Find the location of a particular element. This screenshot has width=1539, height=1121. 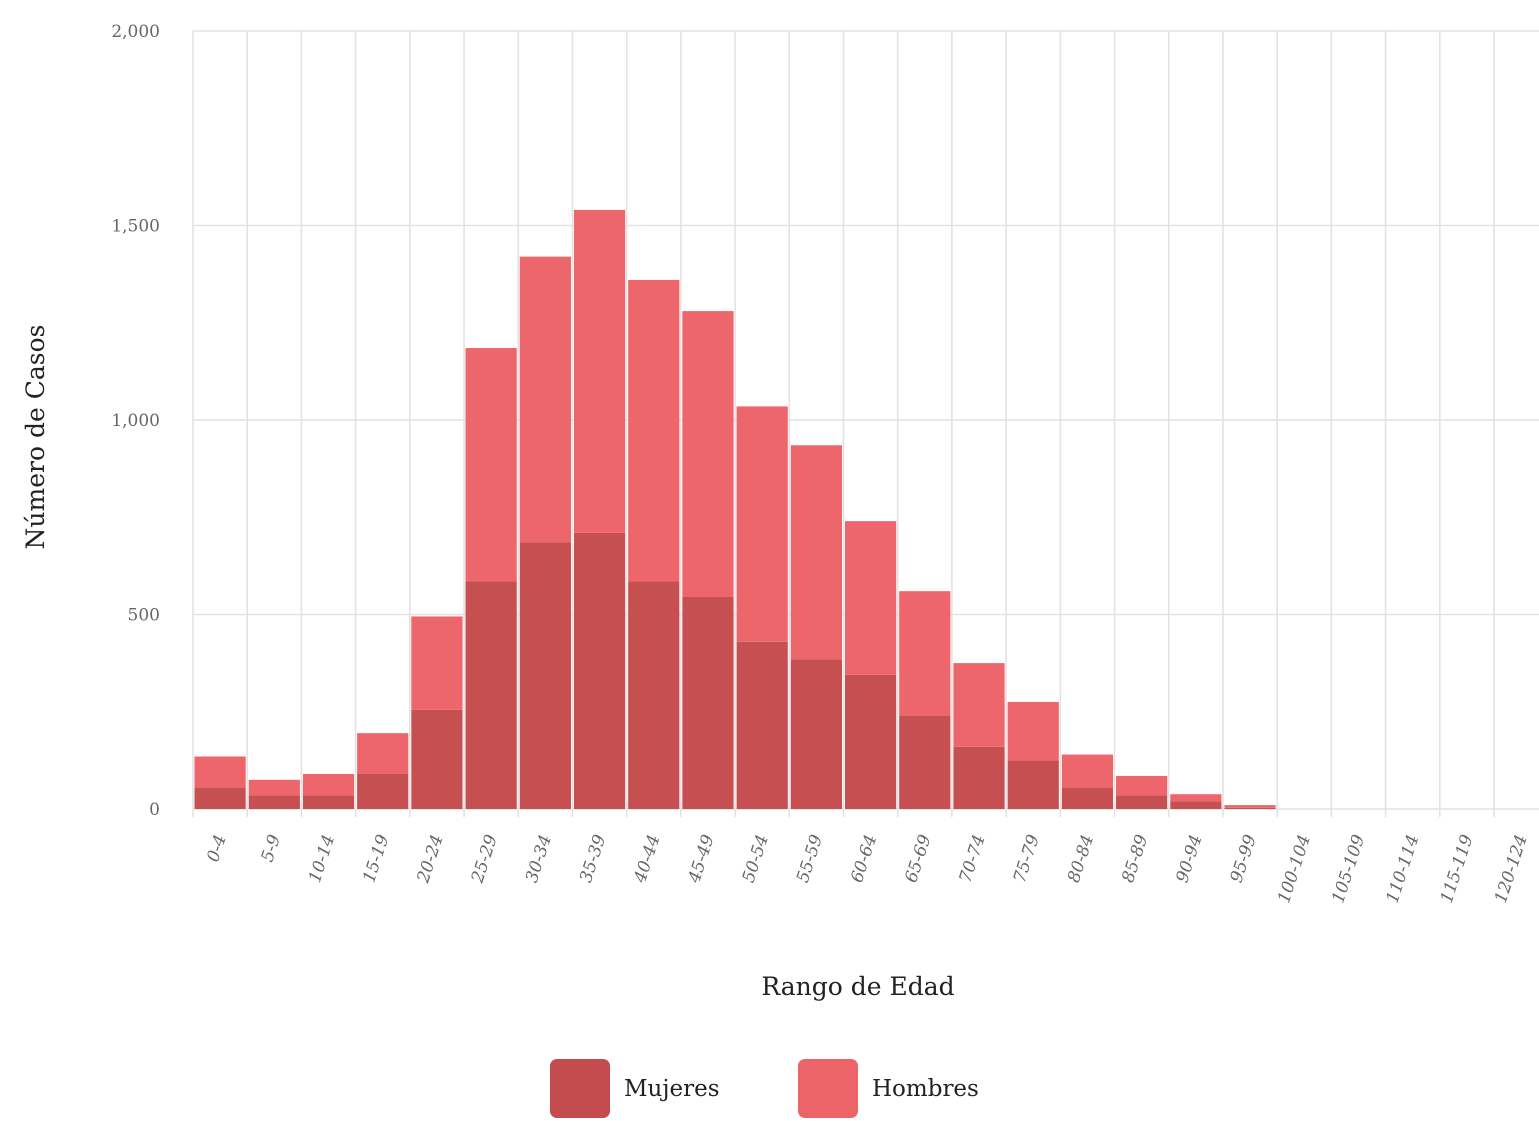

x-tick-label: 40-44 is located at coordinates (647, 859).